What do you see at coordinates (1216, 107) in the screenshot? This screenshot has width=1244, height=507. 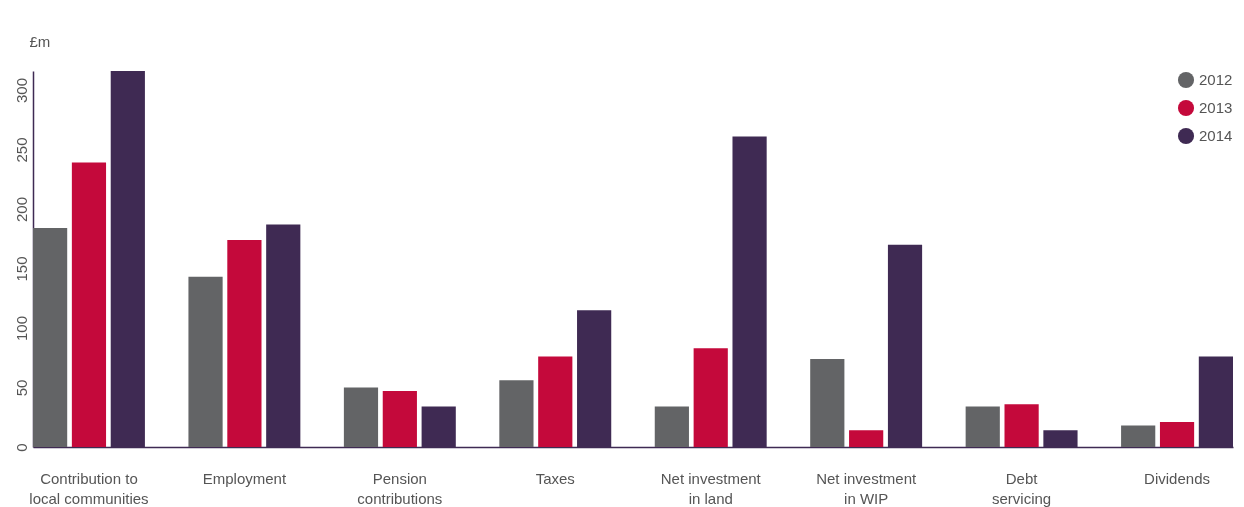 I see `legend-label: 2013` at bounding box center [1216, 107].